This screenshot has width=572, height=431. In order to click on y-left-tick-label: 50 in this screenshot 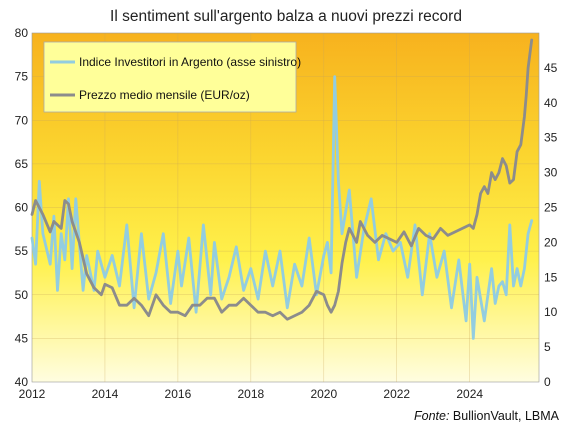, I will do `click(22, 295)`.